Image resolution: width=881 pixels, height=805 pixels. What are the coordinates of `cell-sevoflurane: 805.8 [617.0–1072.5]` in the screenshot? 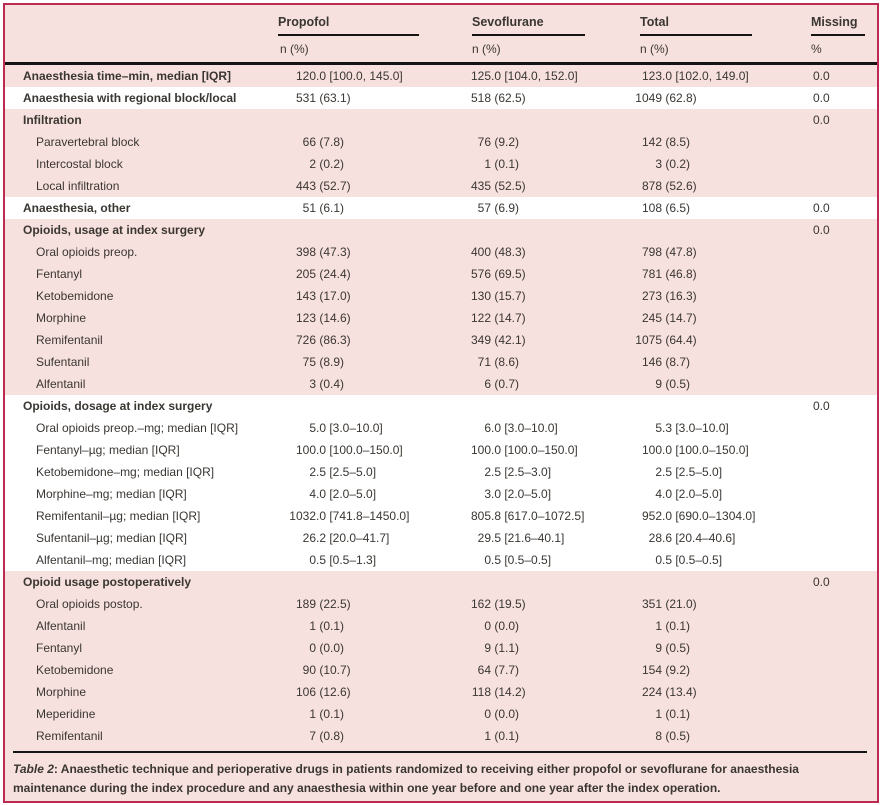 It's located at (547, 516).